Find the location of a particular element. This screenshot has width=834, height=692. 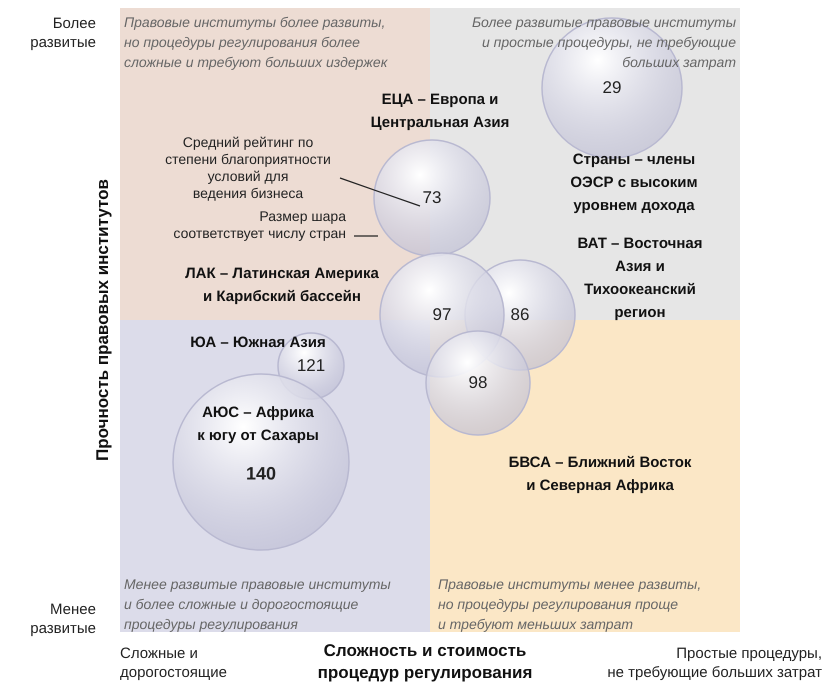

data-label: 97 is located at coordinates (442, 315).